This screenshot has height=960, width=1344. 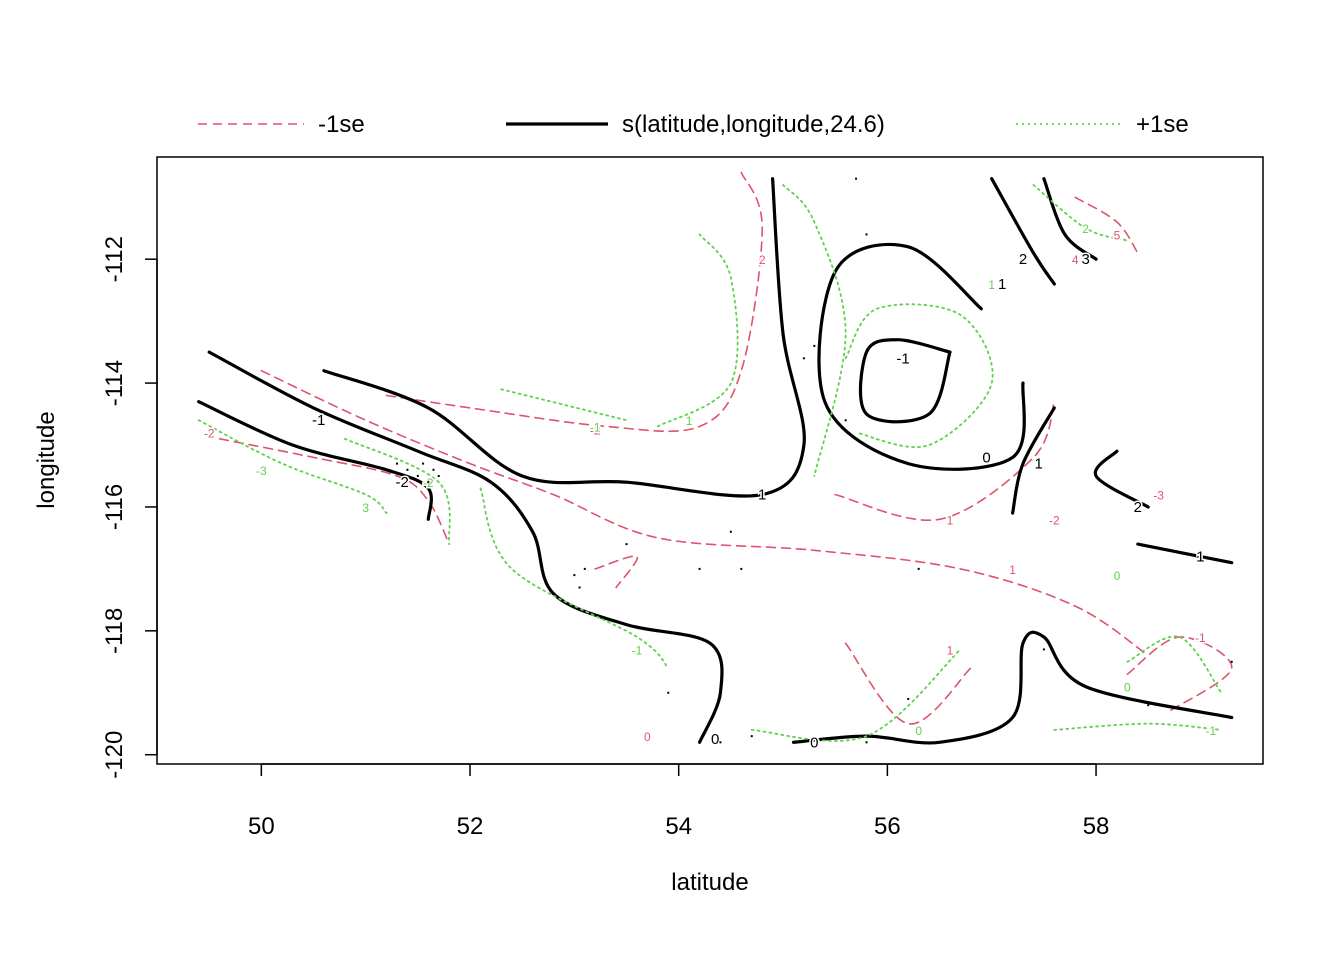 What do you see at coordinates (986, 457) in the screenshot?
I see `contour-label-4: 0` at bounding box center [986, 457].